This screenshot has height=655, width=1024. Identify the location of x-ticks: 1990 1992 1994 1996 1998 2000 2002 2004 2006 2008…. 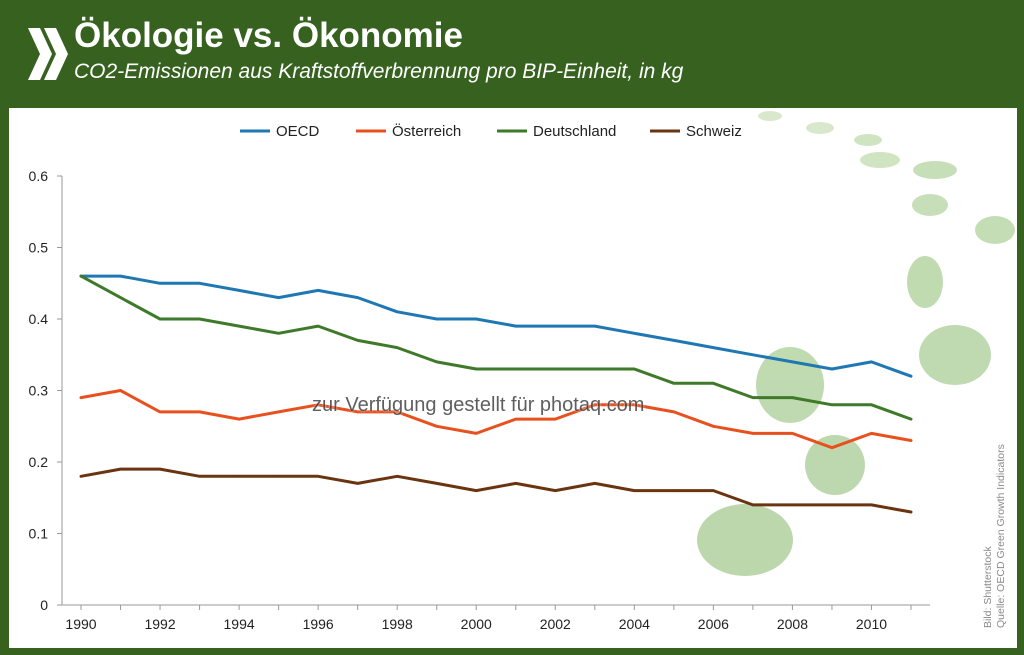
(488, 618).